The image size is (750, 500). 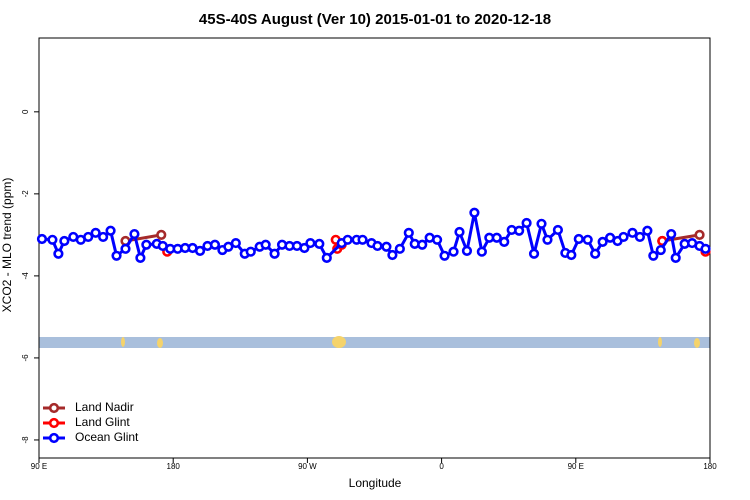 I want to click on y-tick-label: -4, so click(x=25, y=276).